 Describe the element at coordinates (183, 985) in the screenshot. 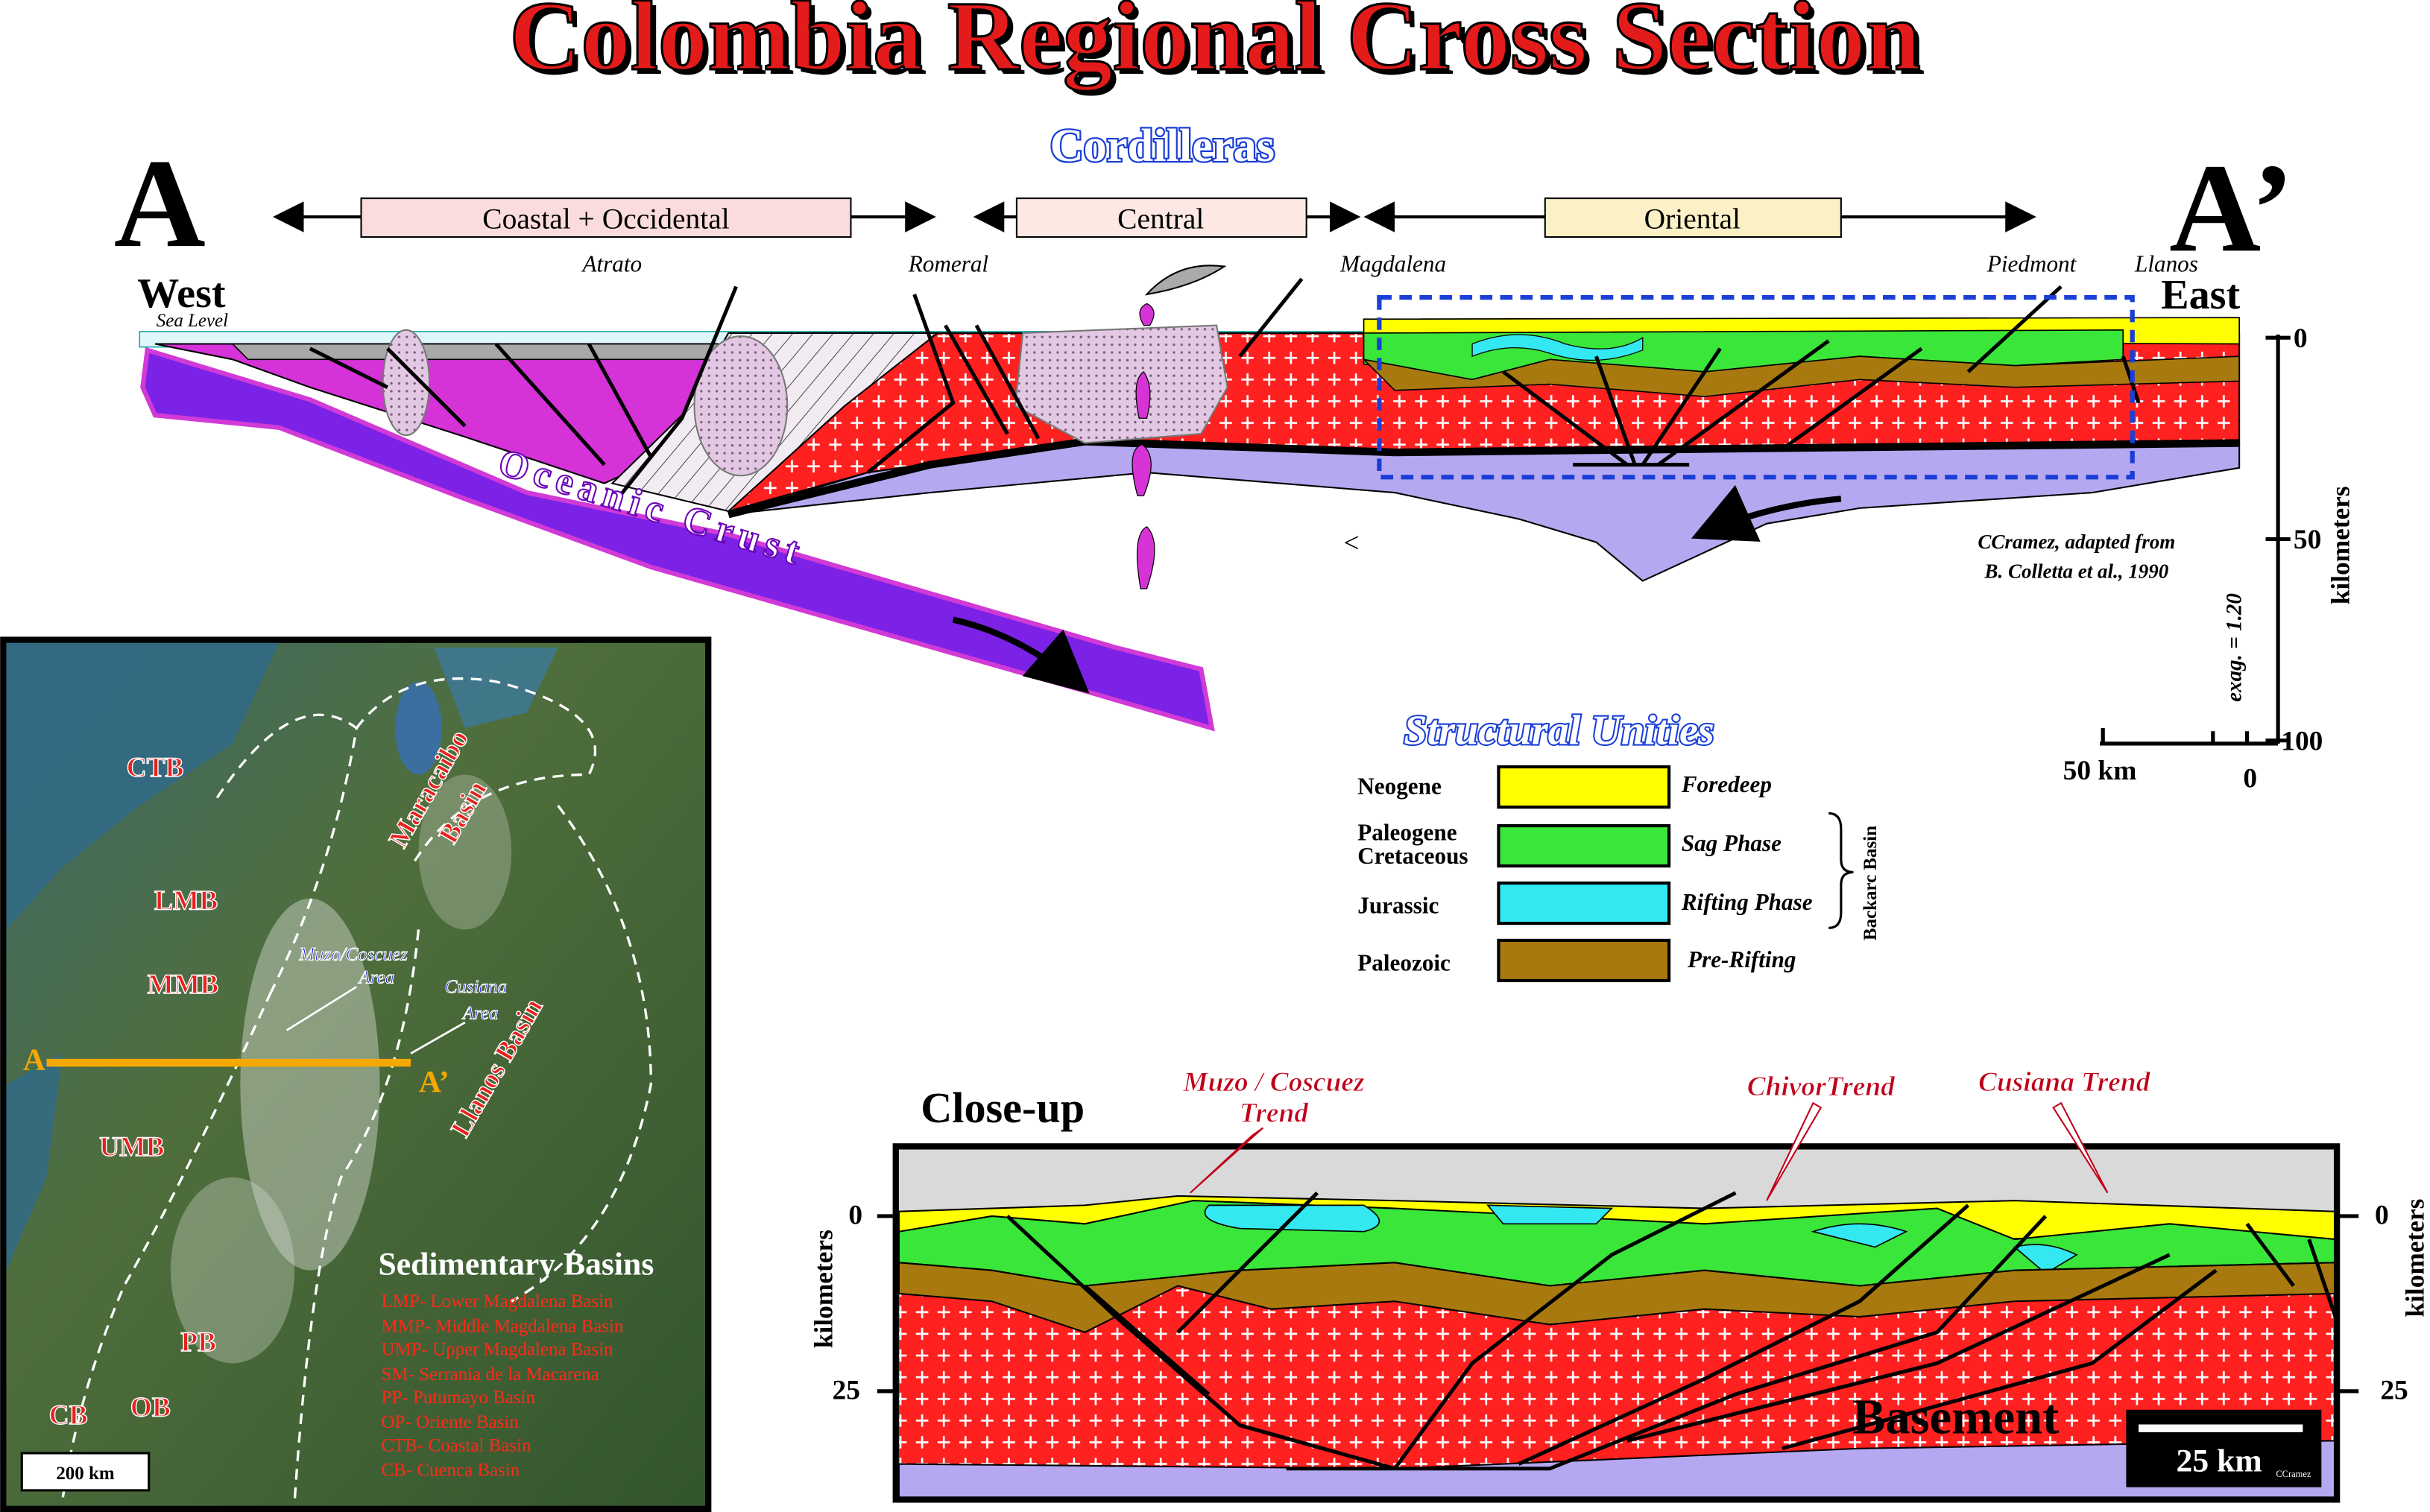

I see `basin-label: MMB` at that location.